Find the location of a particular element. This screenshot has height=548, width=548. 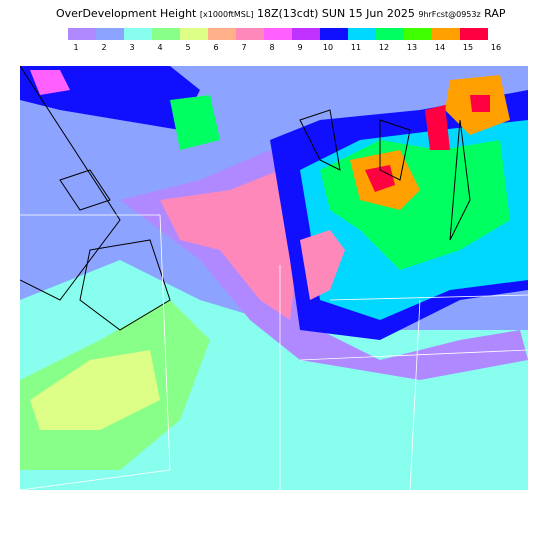

legend-label: 15 is located at coordinates (468, 47).